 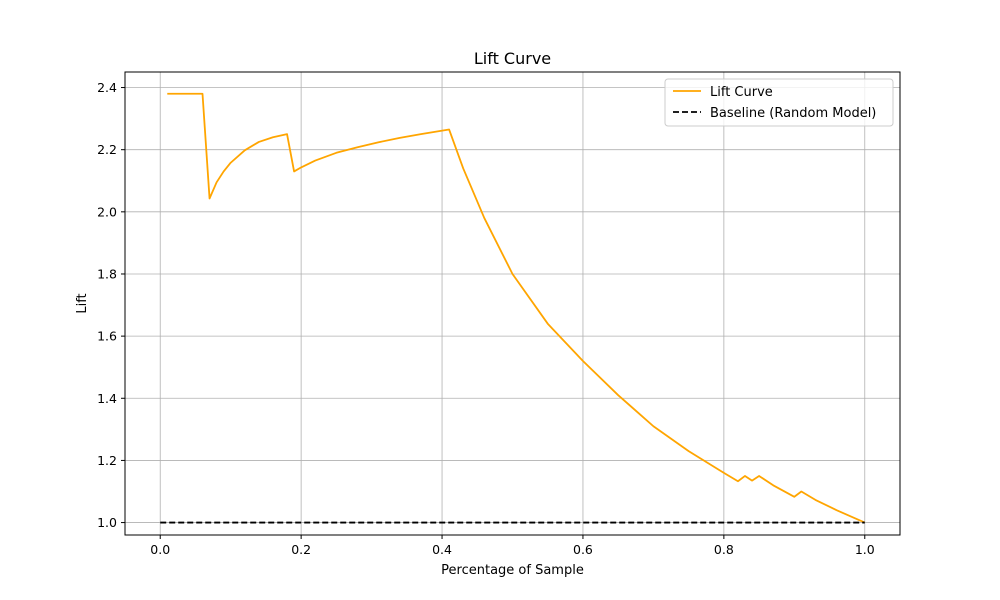 I want to click on legend-box, so click(x=779, y=102).